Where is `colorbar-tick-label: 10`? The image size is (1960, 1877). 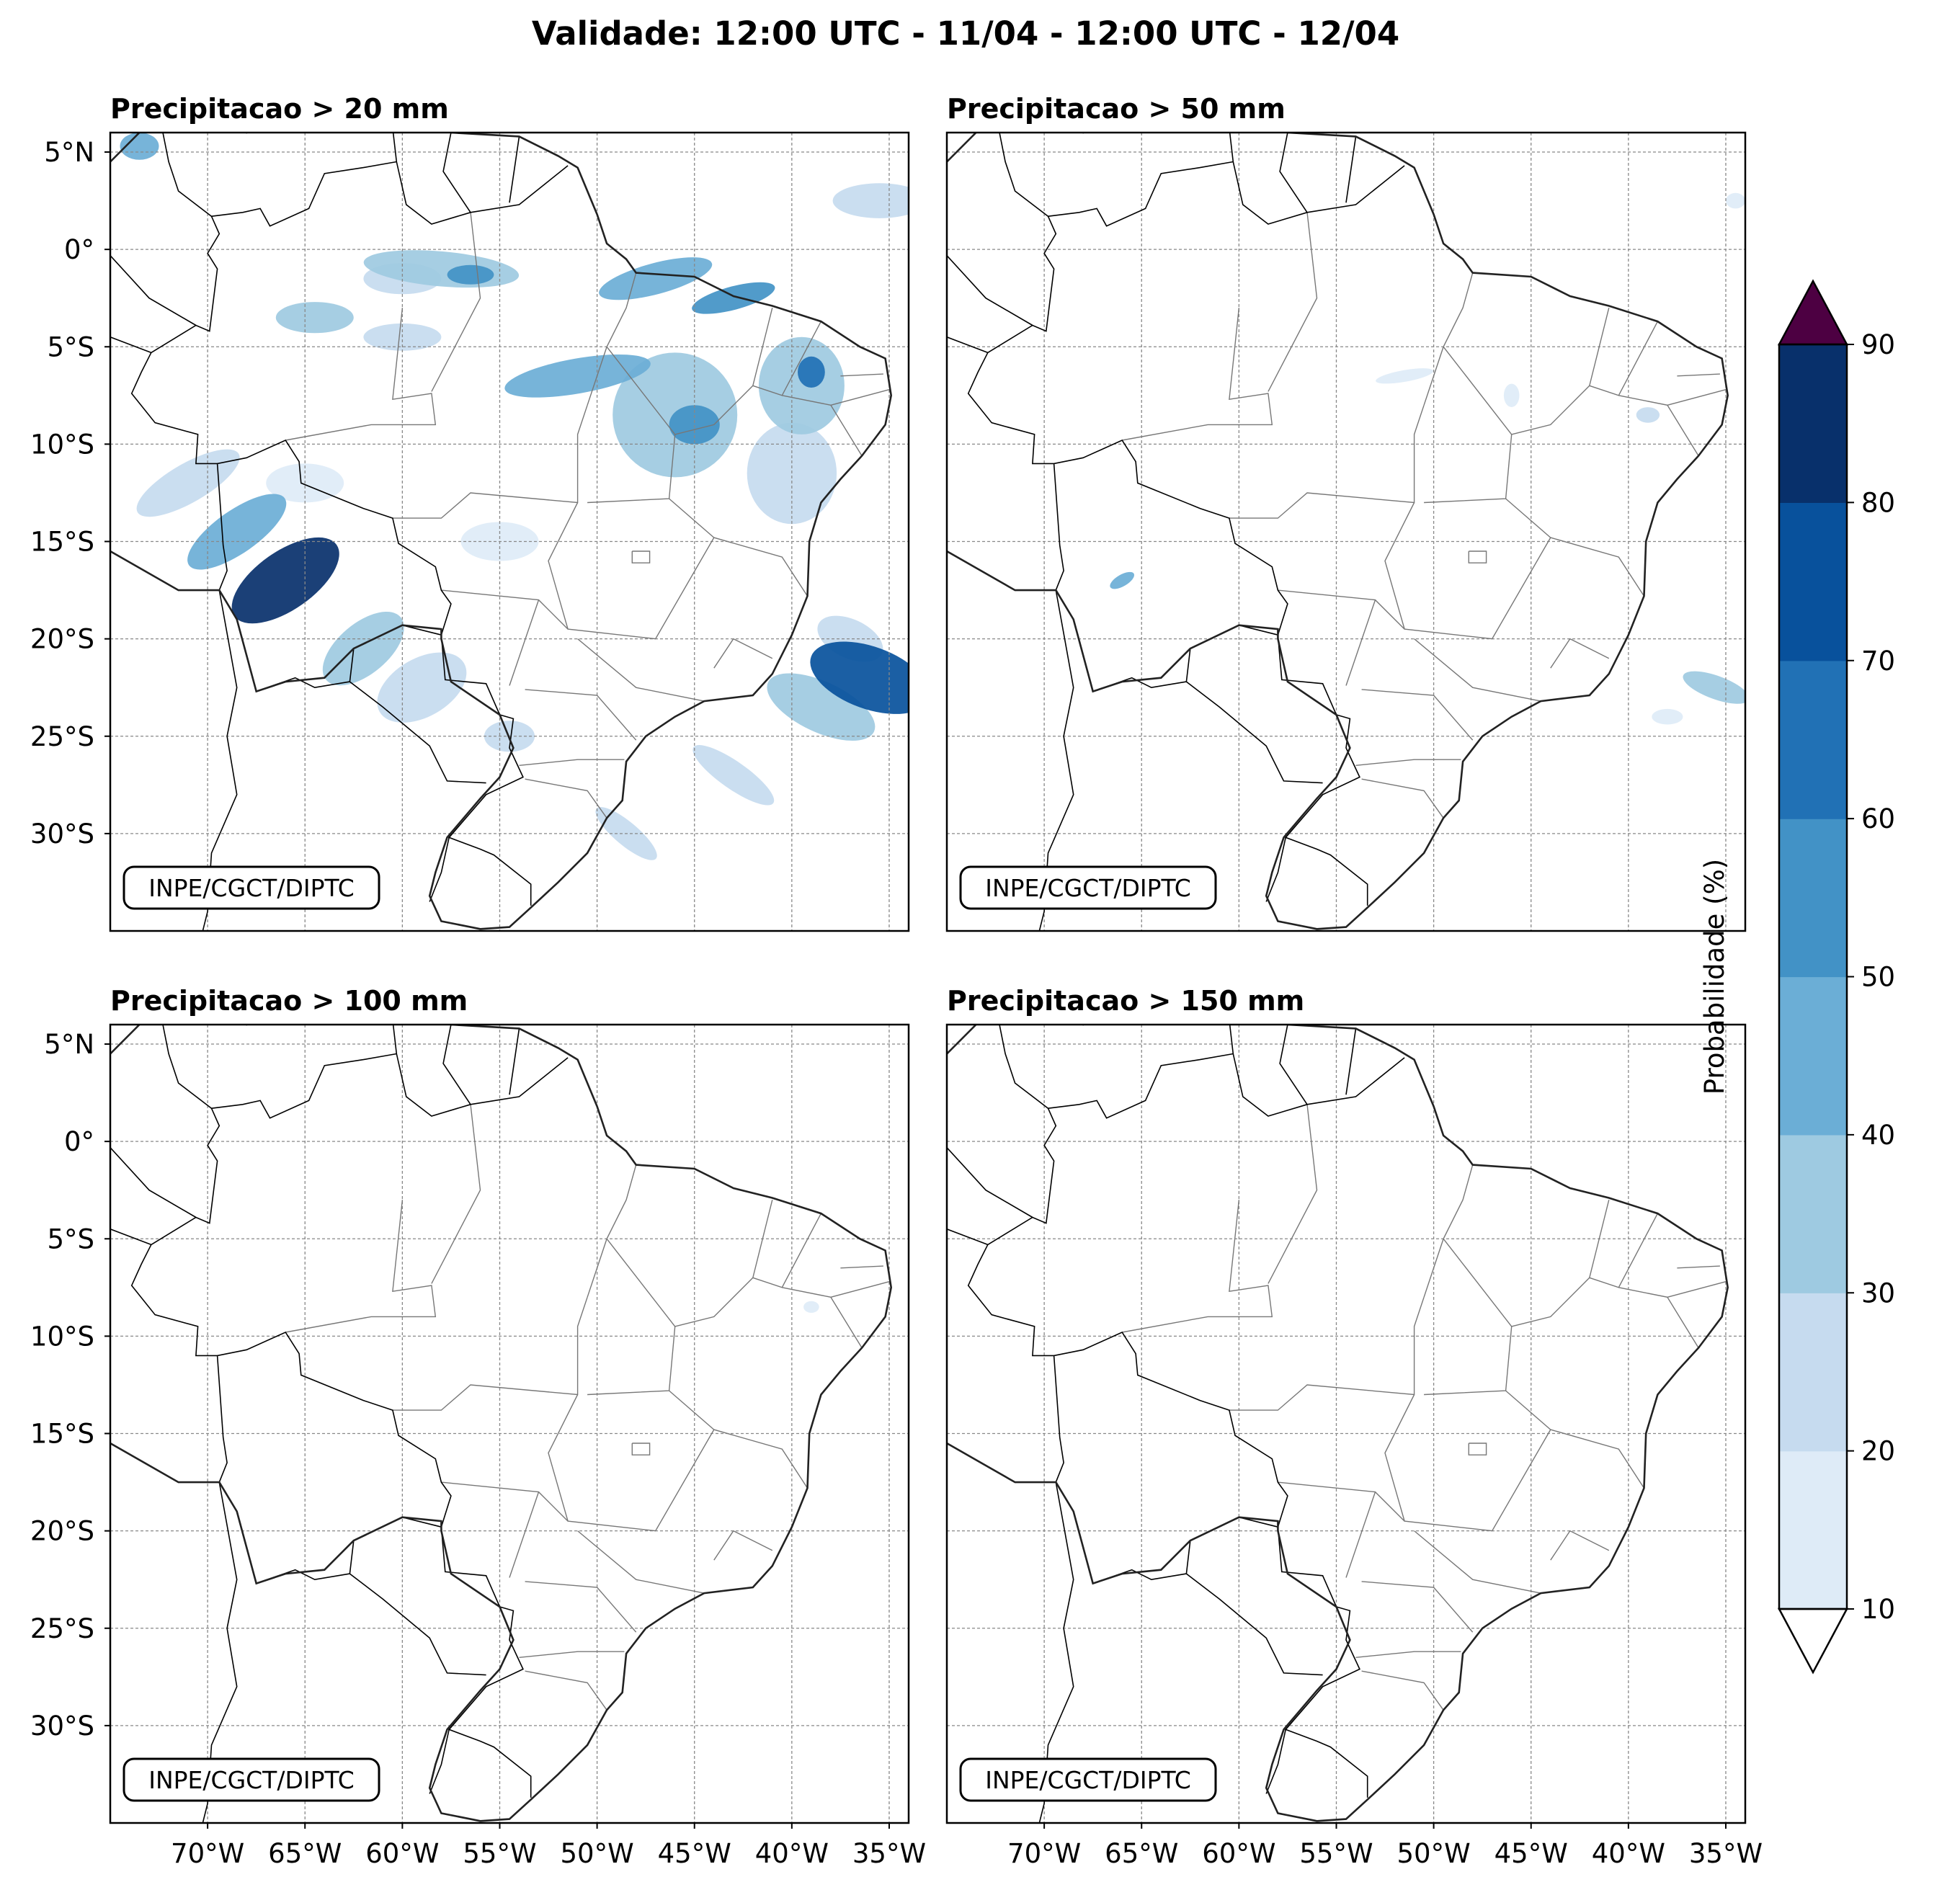 colorbar-tick-label: 10 is located at coordinates (1878, 1609).